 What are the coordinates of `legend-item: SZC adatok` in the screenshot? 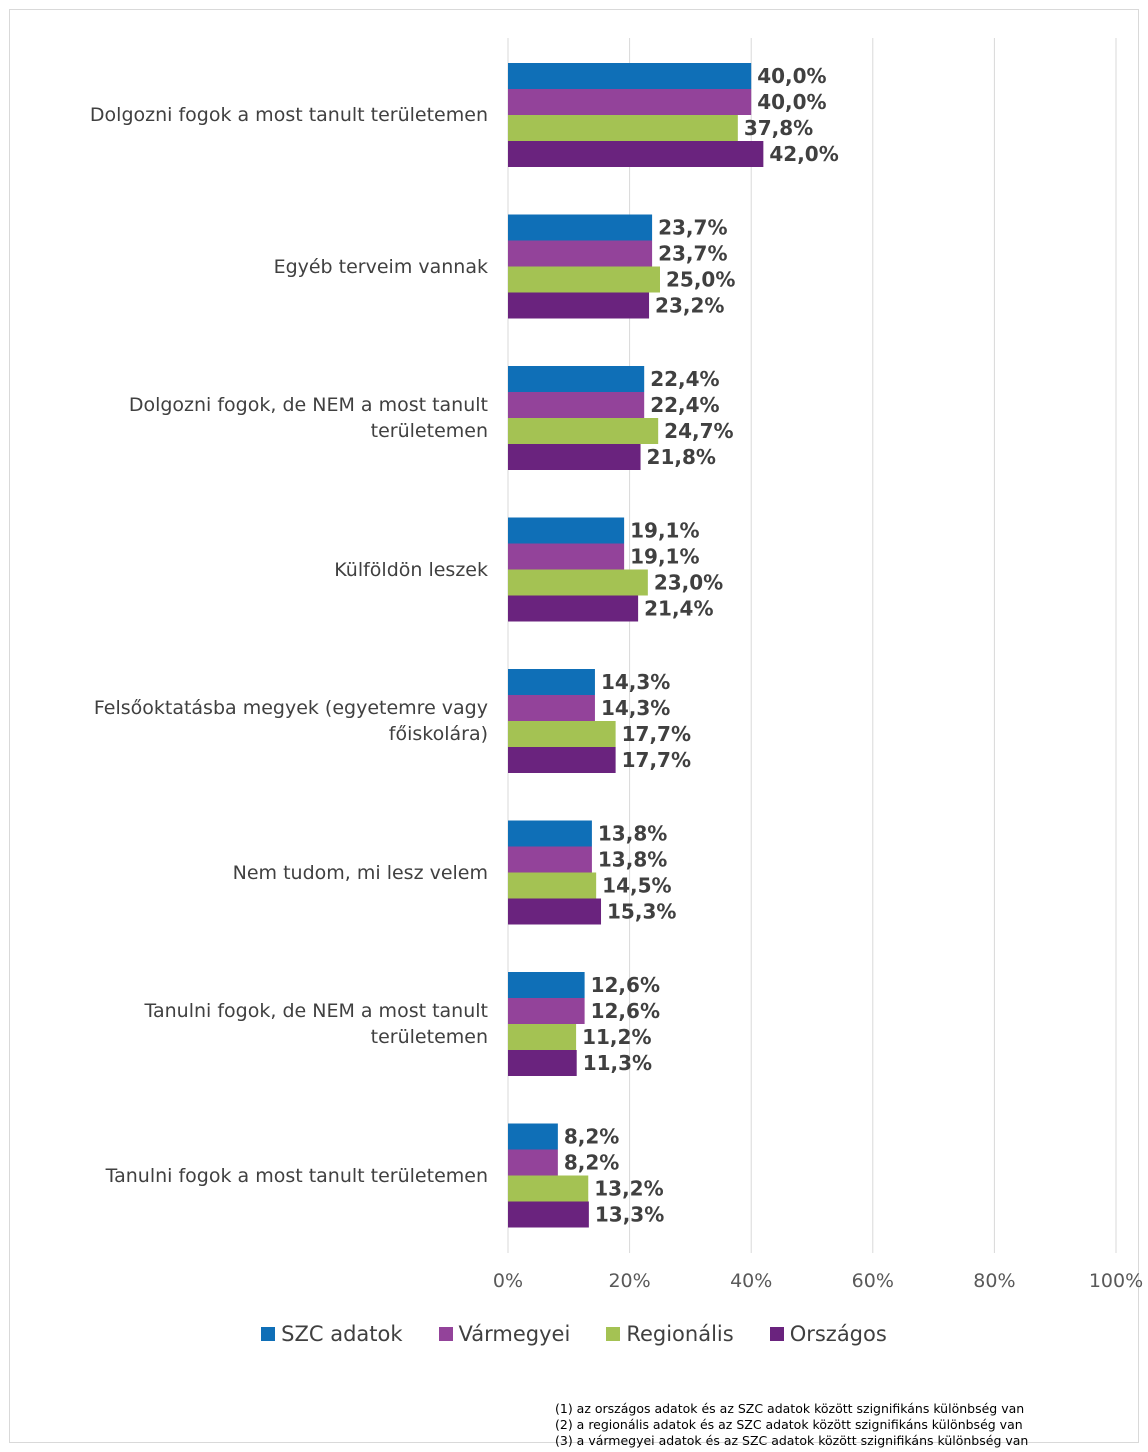 It's located at (332, 1334).